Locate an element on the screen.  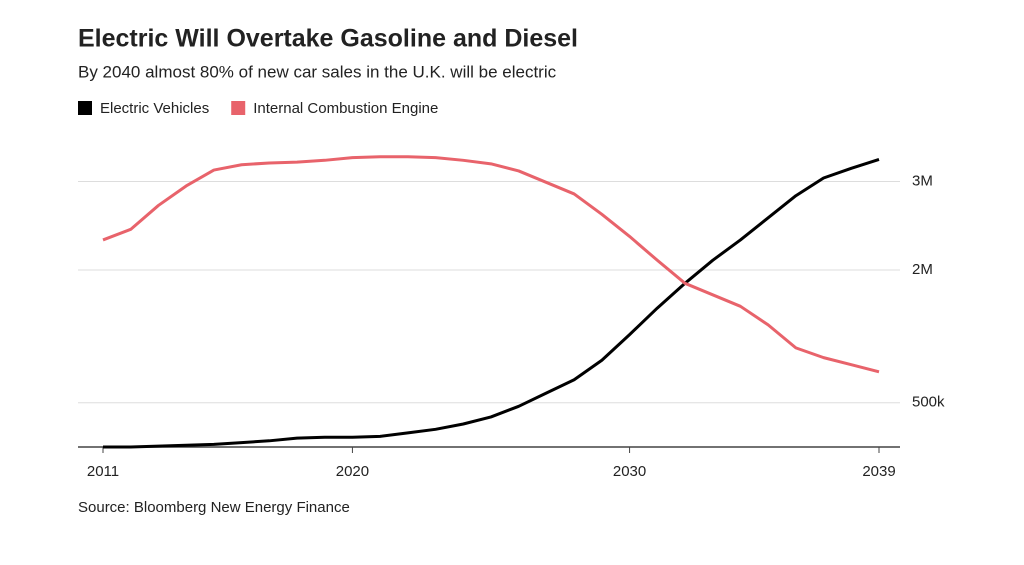
x-tick-label: 2030 is located at coordinates (629, 471).